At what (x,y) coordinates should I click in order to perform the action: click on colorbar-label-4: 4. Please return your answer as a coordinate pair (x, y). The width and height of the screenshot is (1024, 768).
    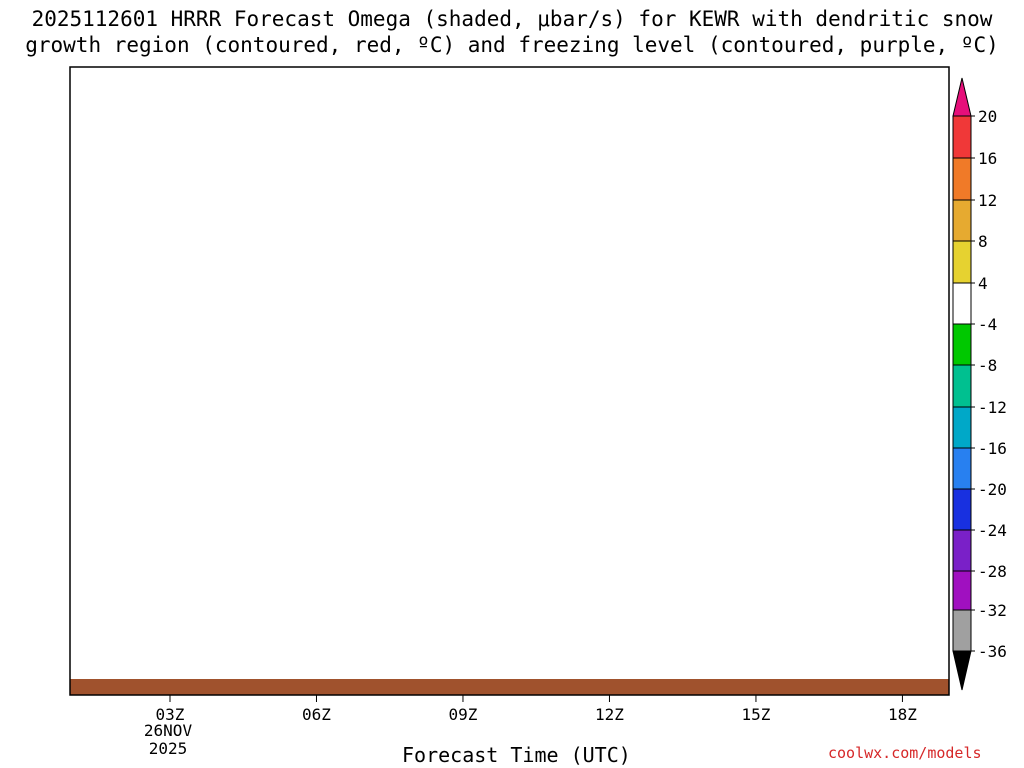
    Looking at the image, I should click on (983, 283).